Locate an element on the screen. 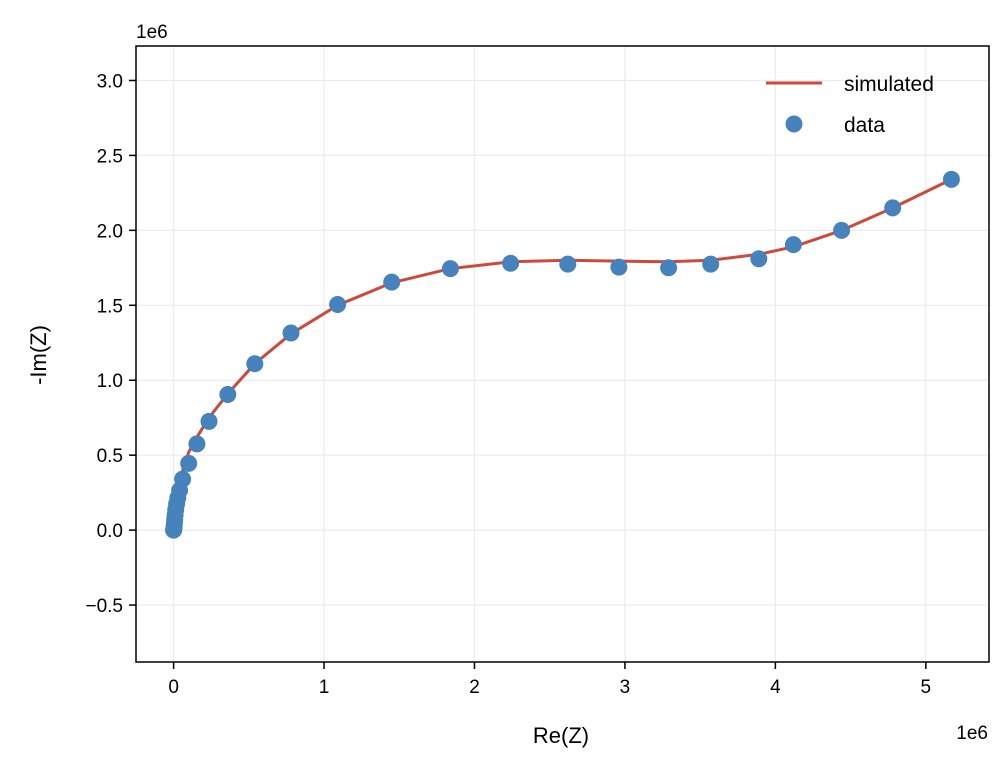 Image resolution: width=1007 pixels, height=770 pixels. legend-label-simulated: simulated is located at coordinates (889, 84).